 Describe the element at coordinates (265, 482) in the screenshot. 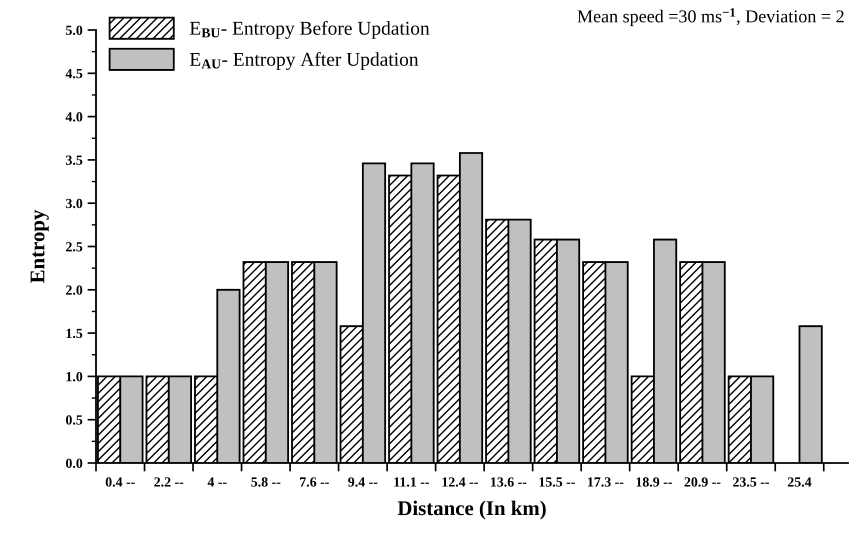

I see `x-tick-label: 5.8 --` at that location.